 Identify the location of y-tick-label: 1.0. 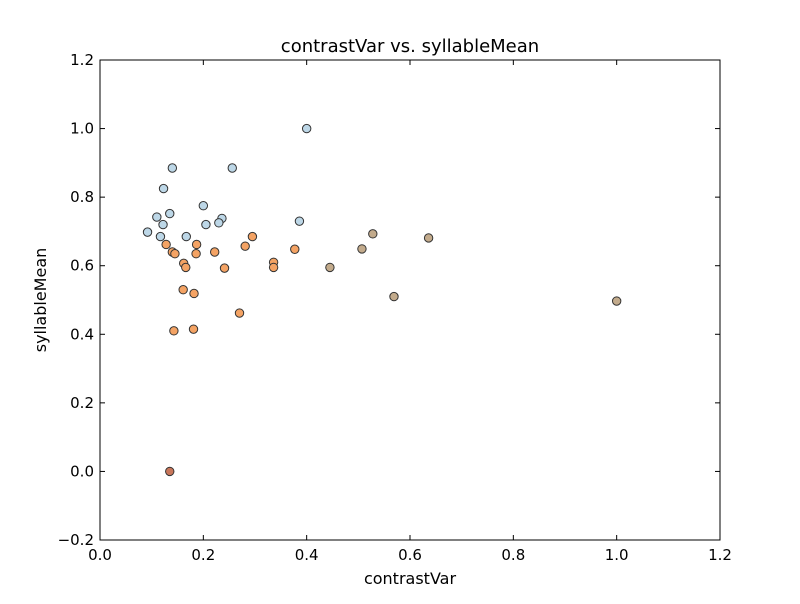
(82, 129).